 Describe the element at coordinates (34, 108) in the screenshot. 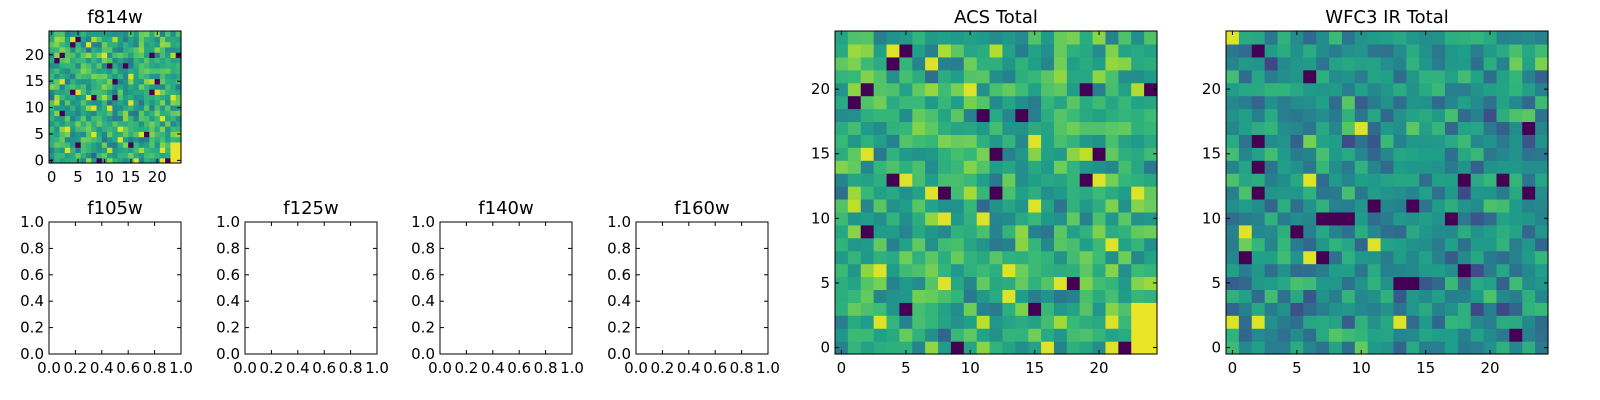

I see `y-tick-label: 10` at that location.